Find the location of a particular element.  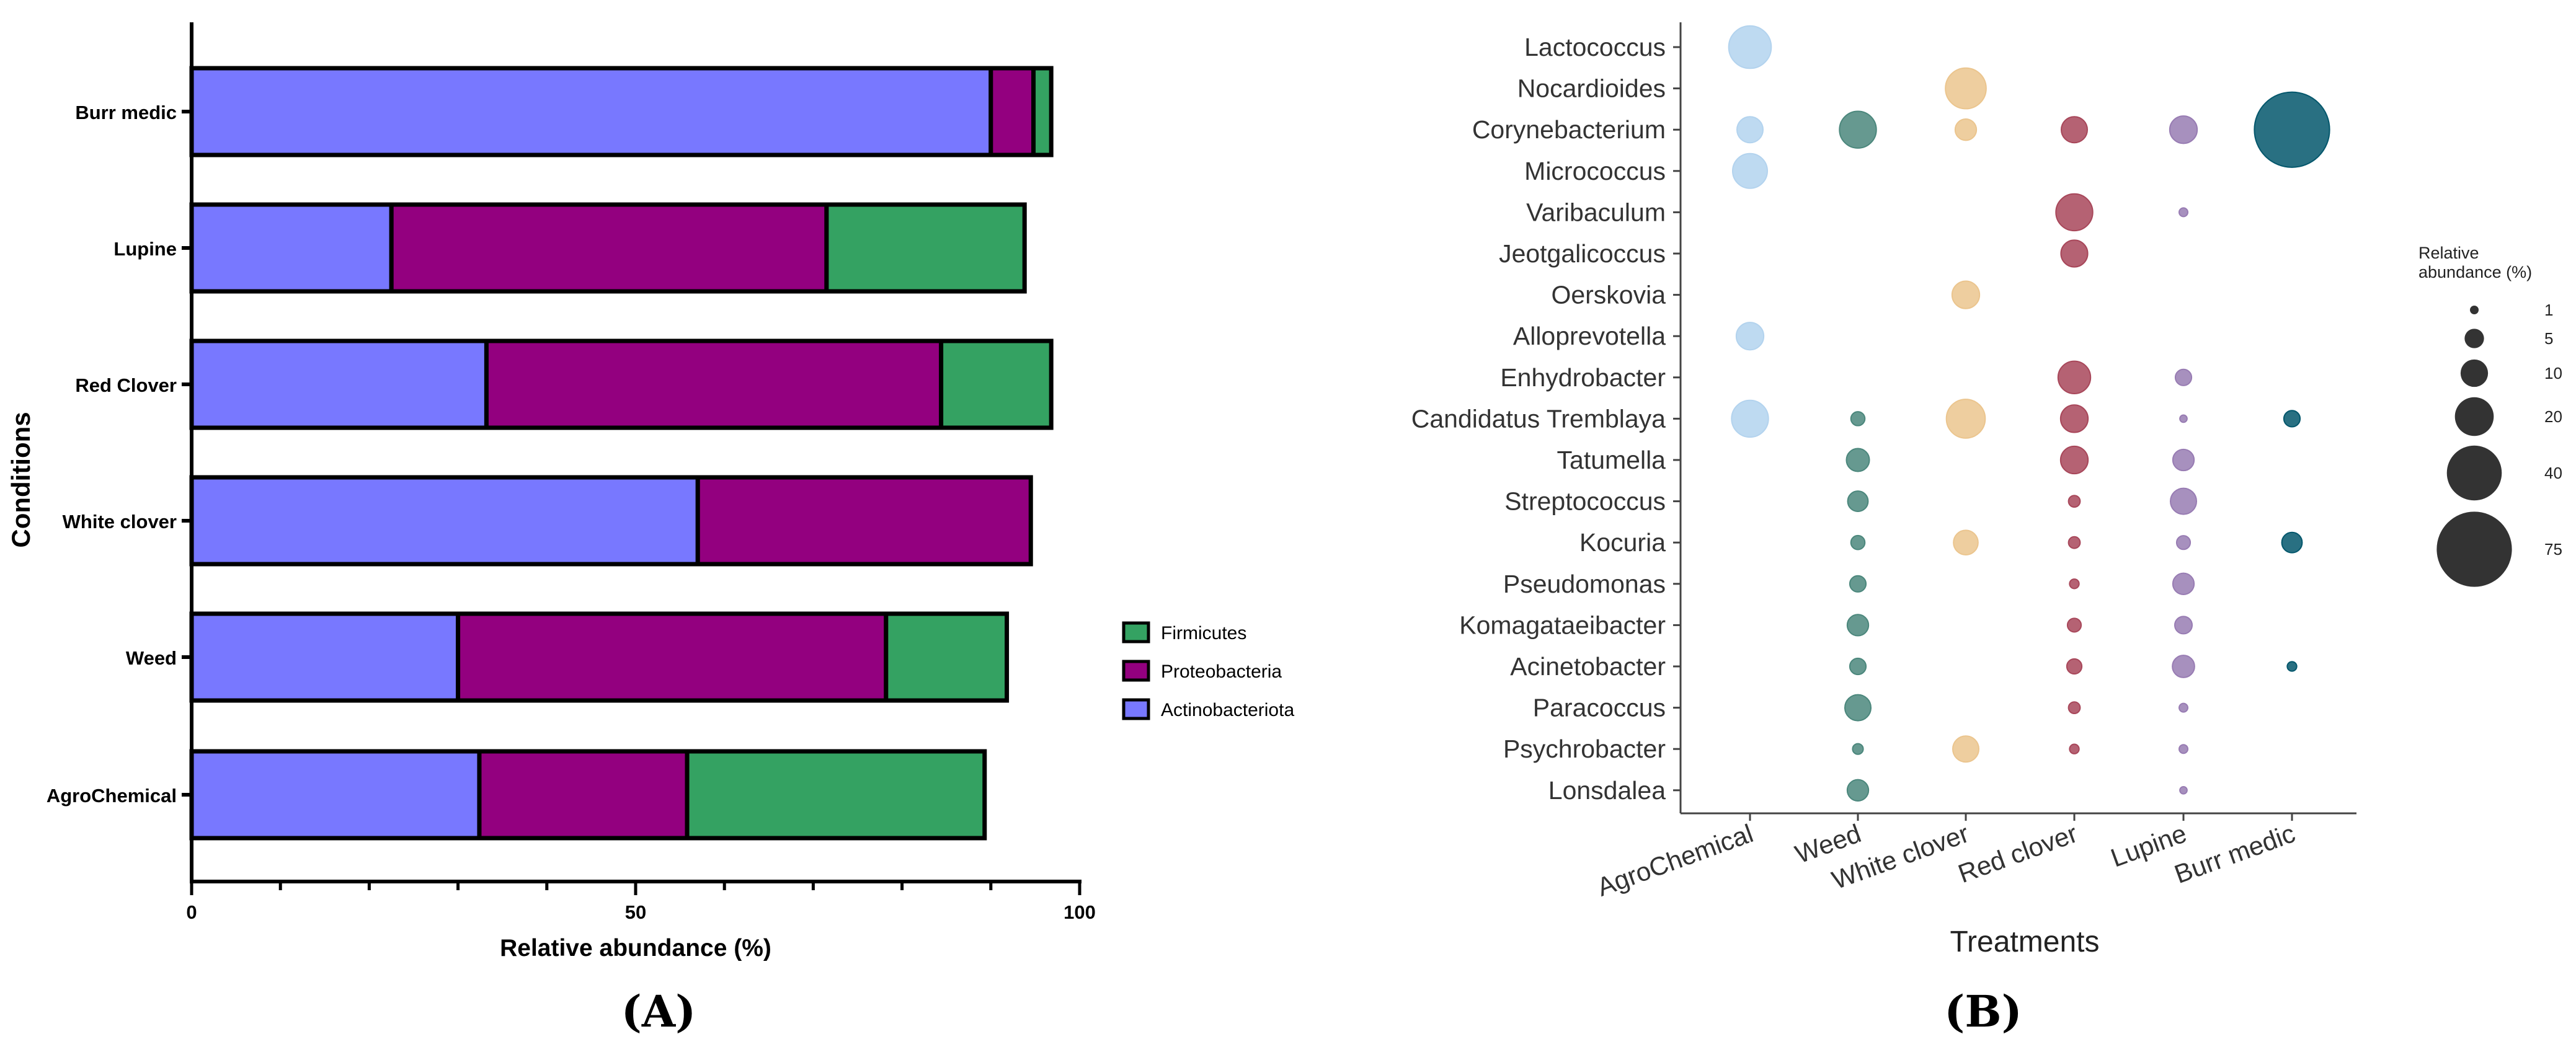

size-legend-label-5: 5 is located at coordinates (2548, 338).